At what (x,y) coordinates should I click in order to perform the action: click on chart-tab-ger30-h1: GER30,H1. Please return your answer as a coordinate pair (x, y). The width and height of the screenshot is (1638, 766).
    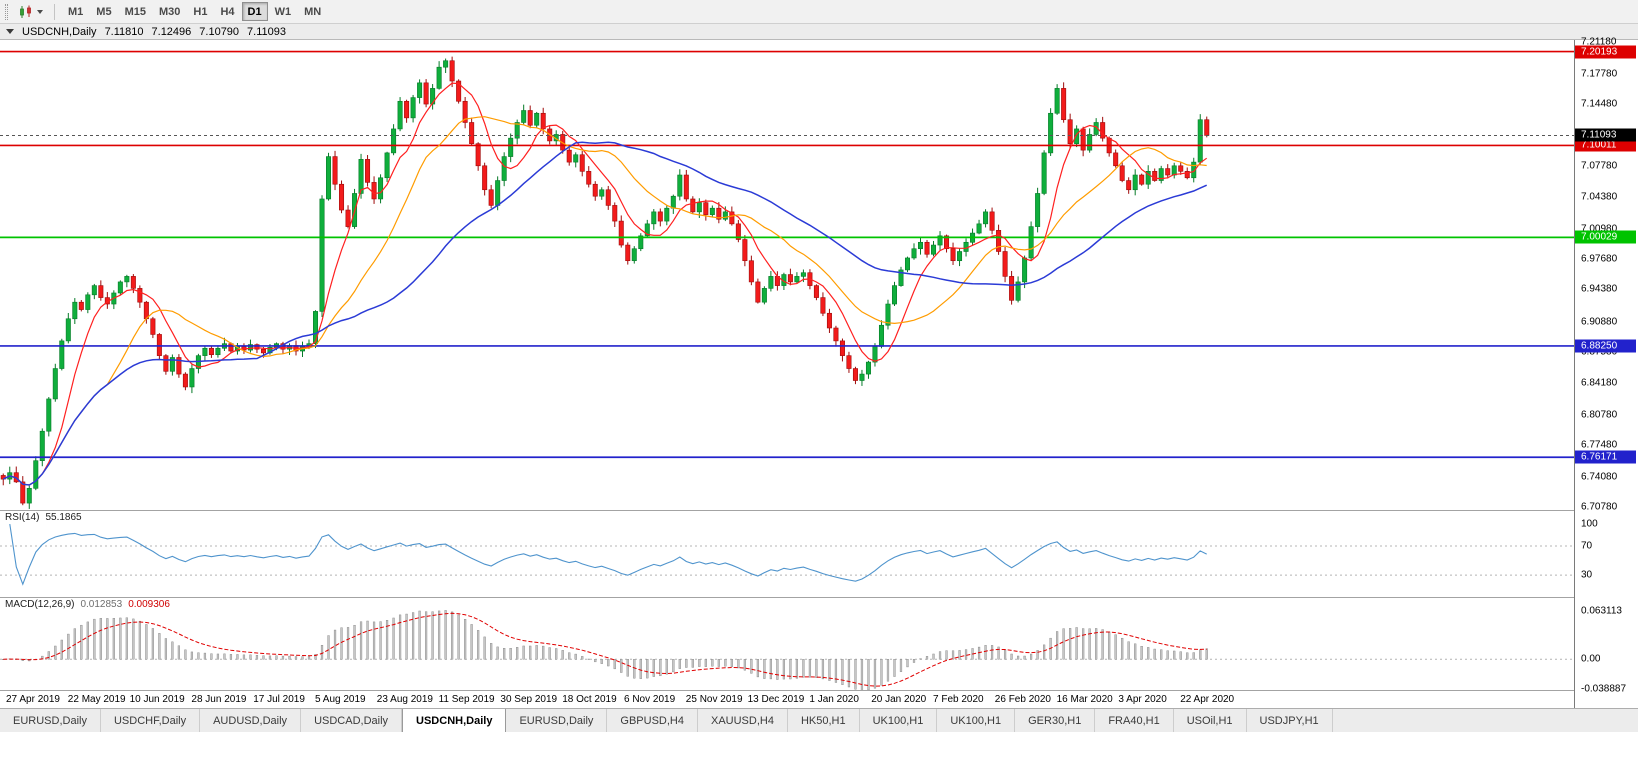
    Looking at the image, I should click on (1055, 720).